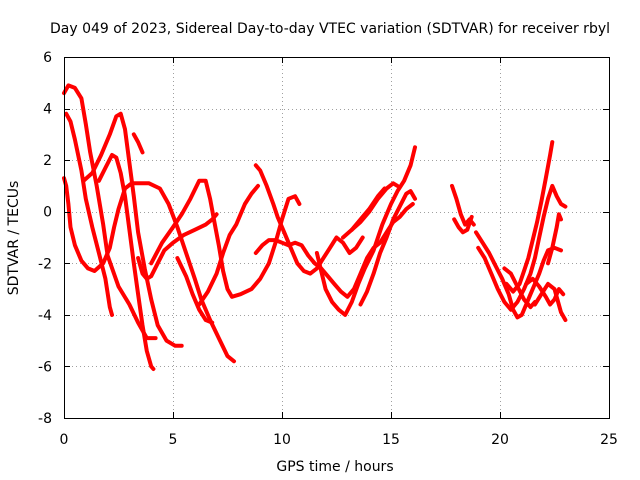 The width and height of the screenshot is (640, 480). Describe the element at coordinates (45, 316) in the screenshot. I see `y-tick-label: -4` at that location.